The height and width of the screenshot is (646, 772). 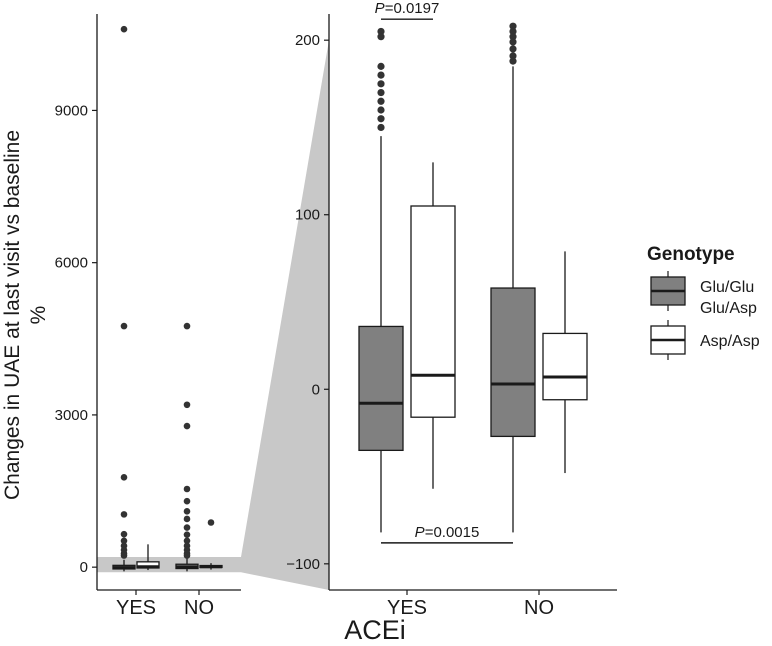 I want to click on highlight-band, so click(x=169, y=565).